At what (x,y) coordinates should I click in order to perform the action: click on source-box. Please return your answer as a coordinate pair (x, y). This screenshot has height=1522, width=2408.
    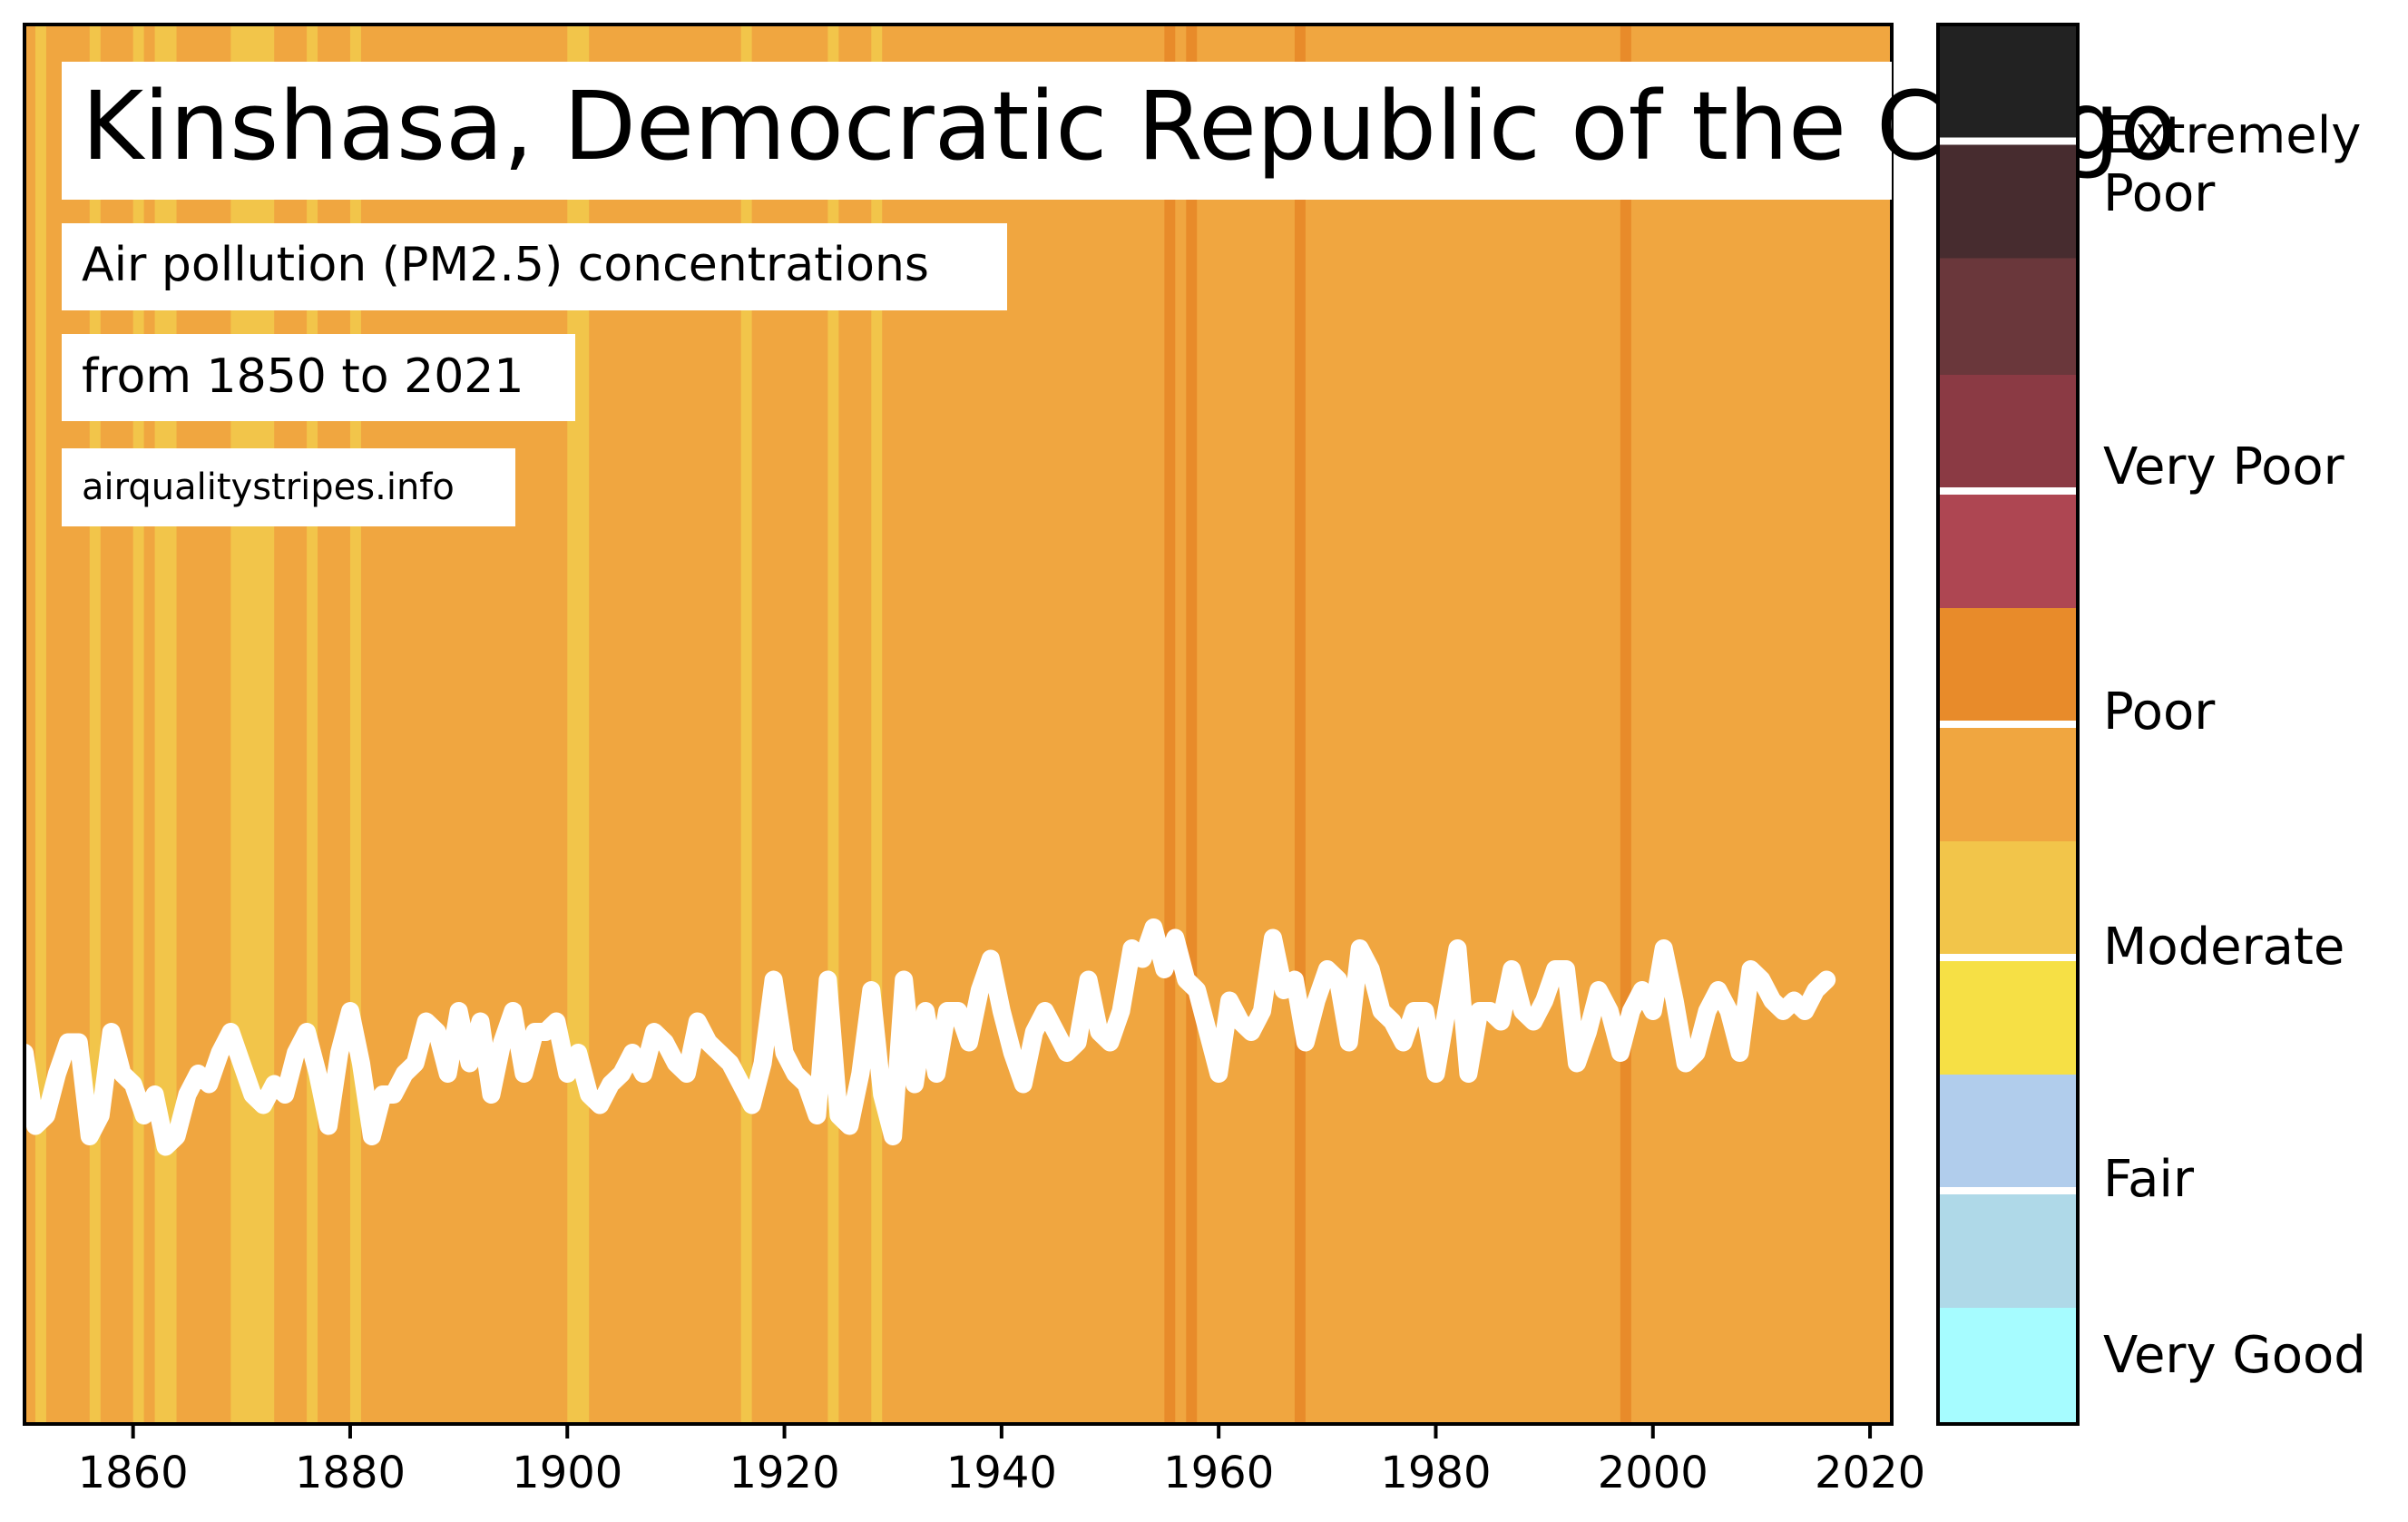
    Looking at the image, I should click on (289, 487).